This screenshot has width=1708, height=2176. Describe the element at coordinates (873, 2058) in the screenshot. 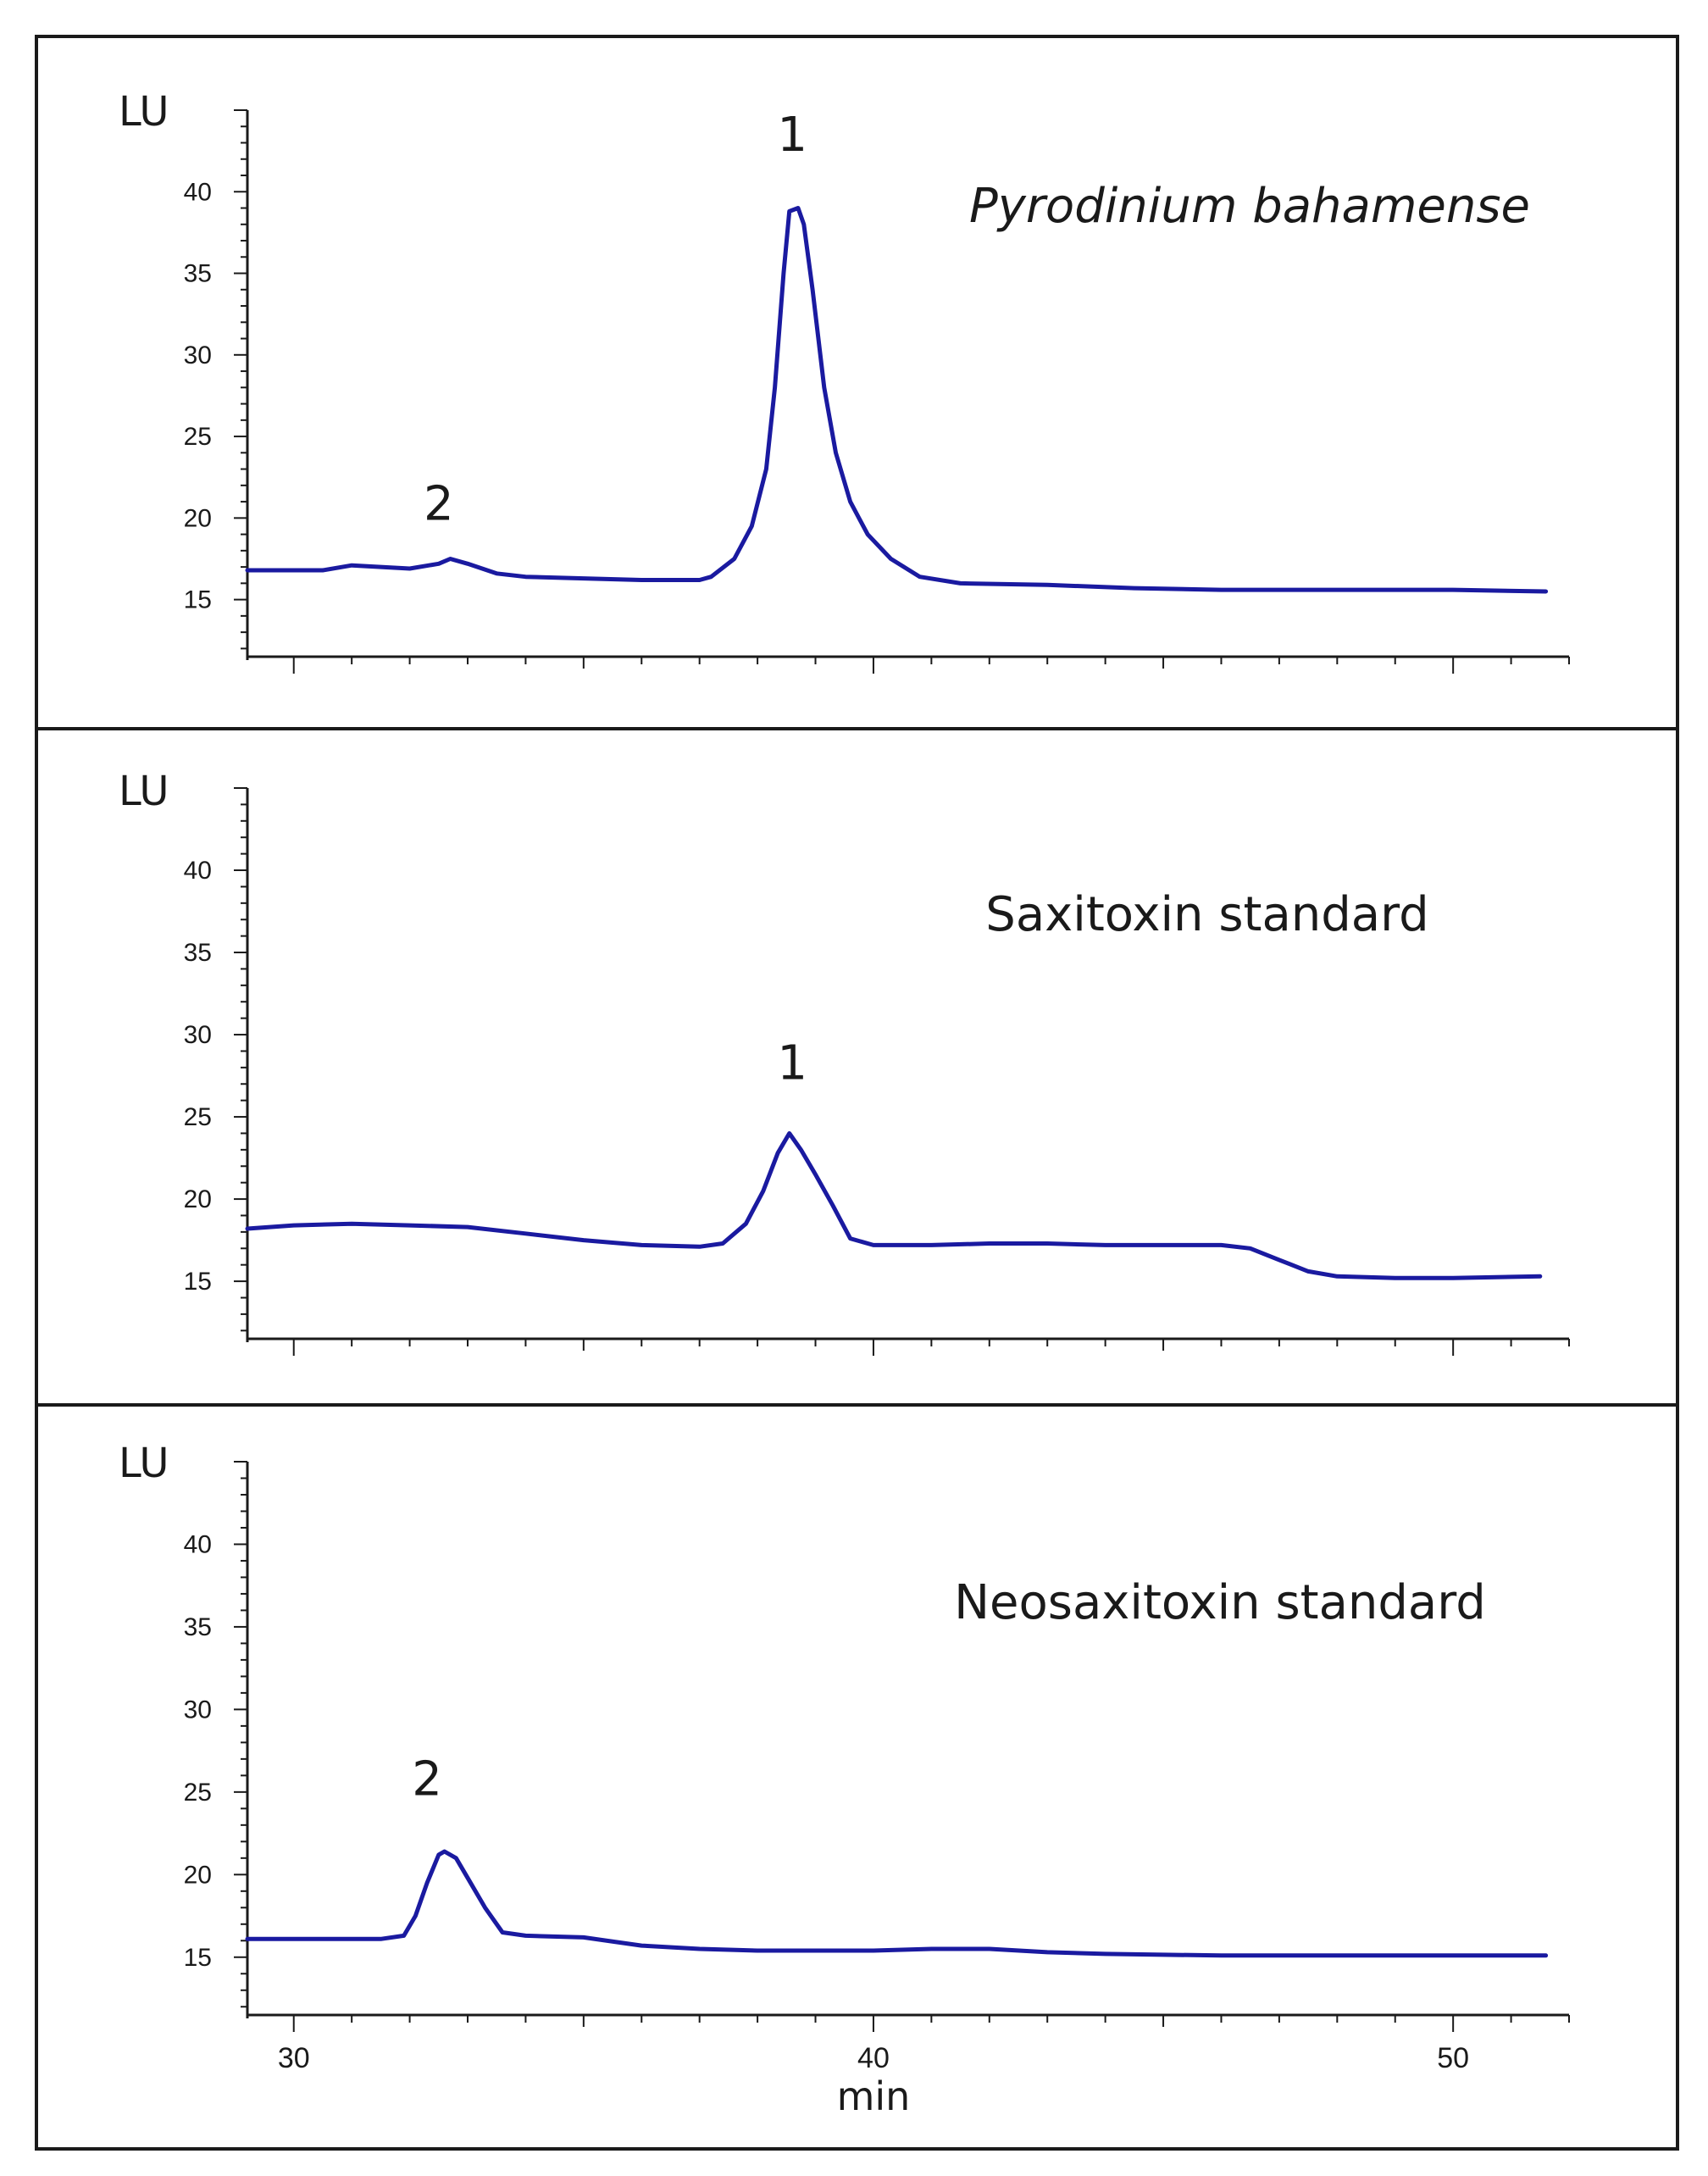

I see `x-tick-label: 40` at that location.